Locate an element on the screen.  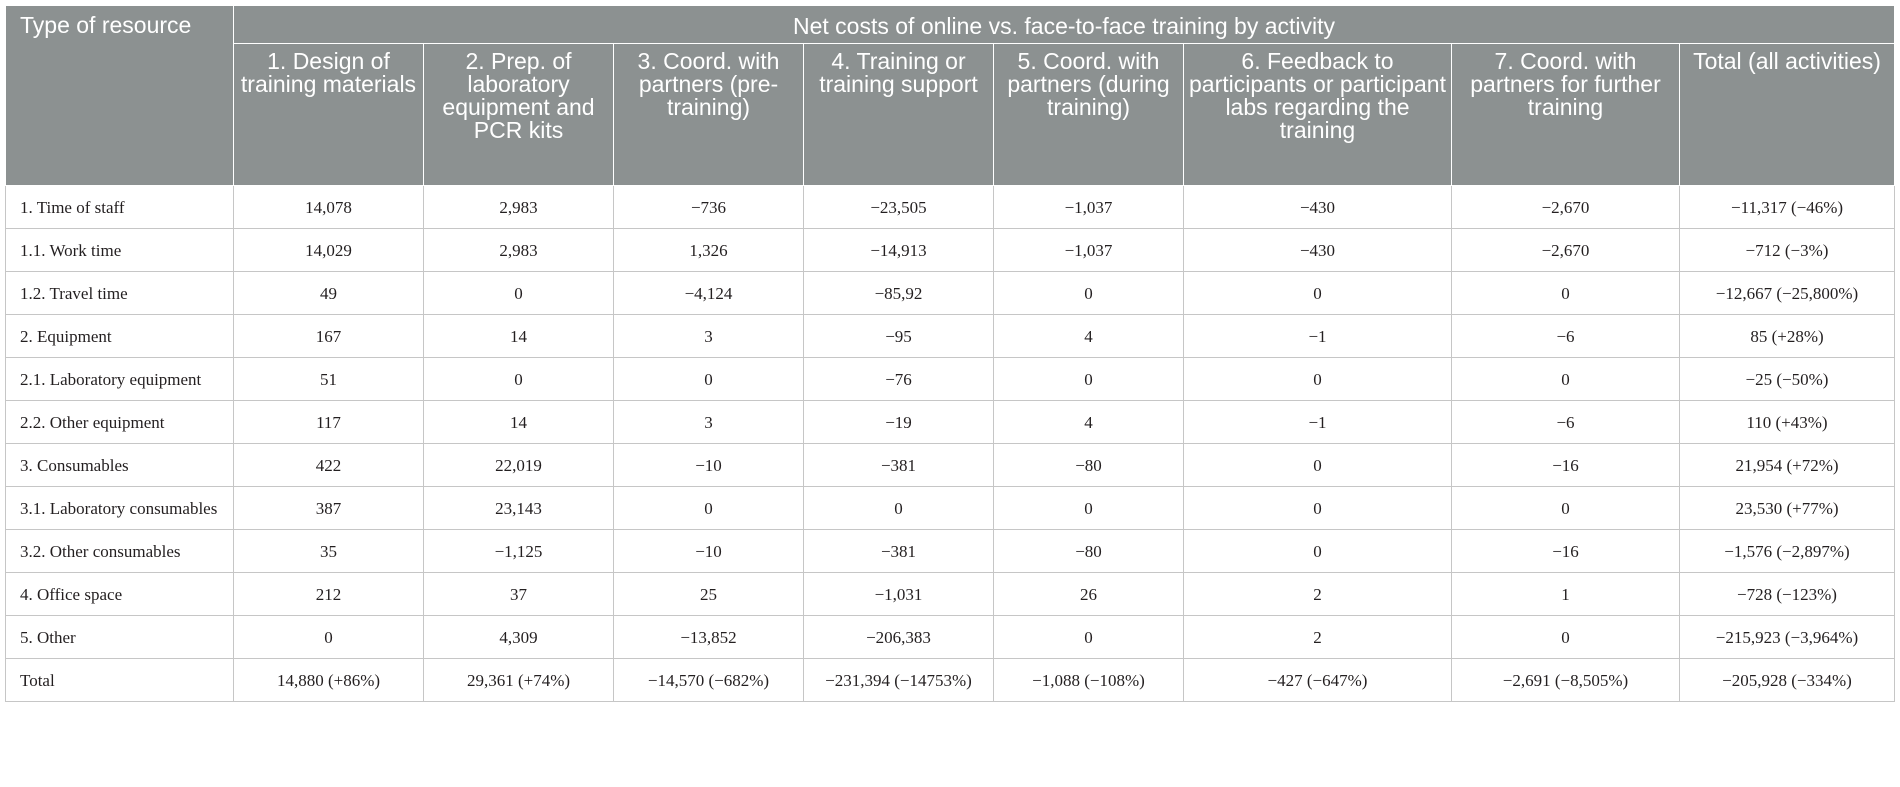
table-cell: −1,576 (−2,897%) is located at coordinates (1787, 551).